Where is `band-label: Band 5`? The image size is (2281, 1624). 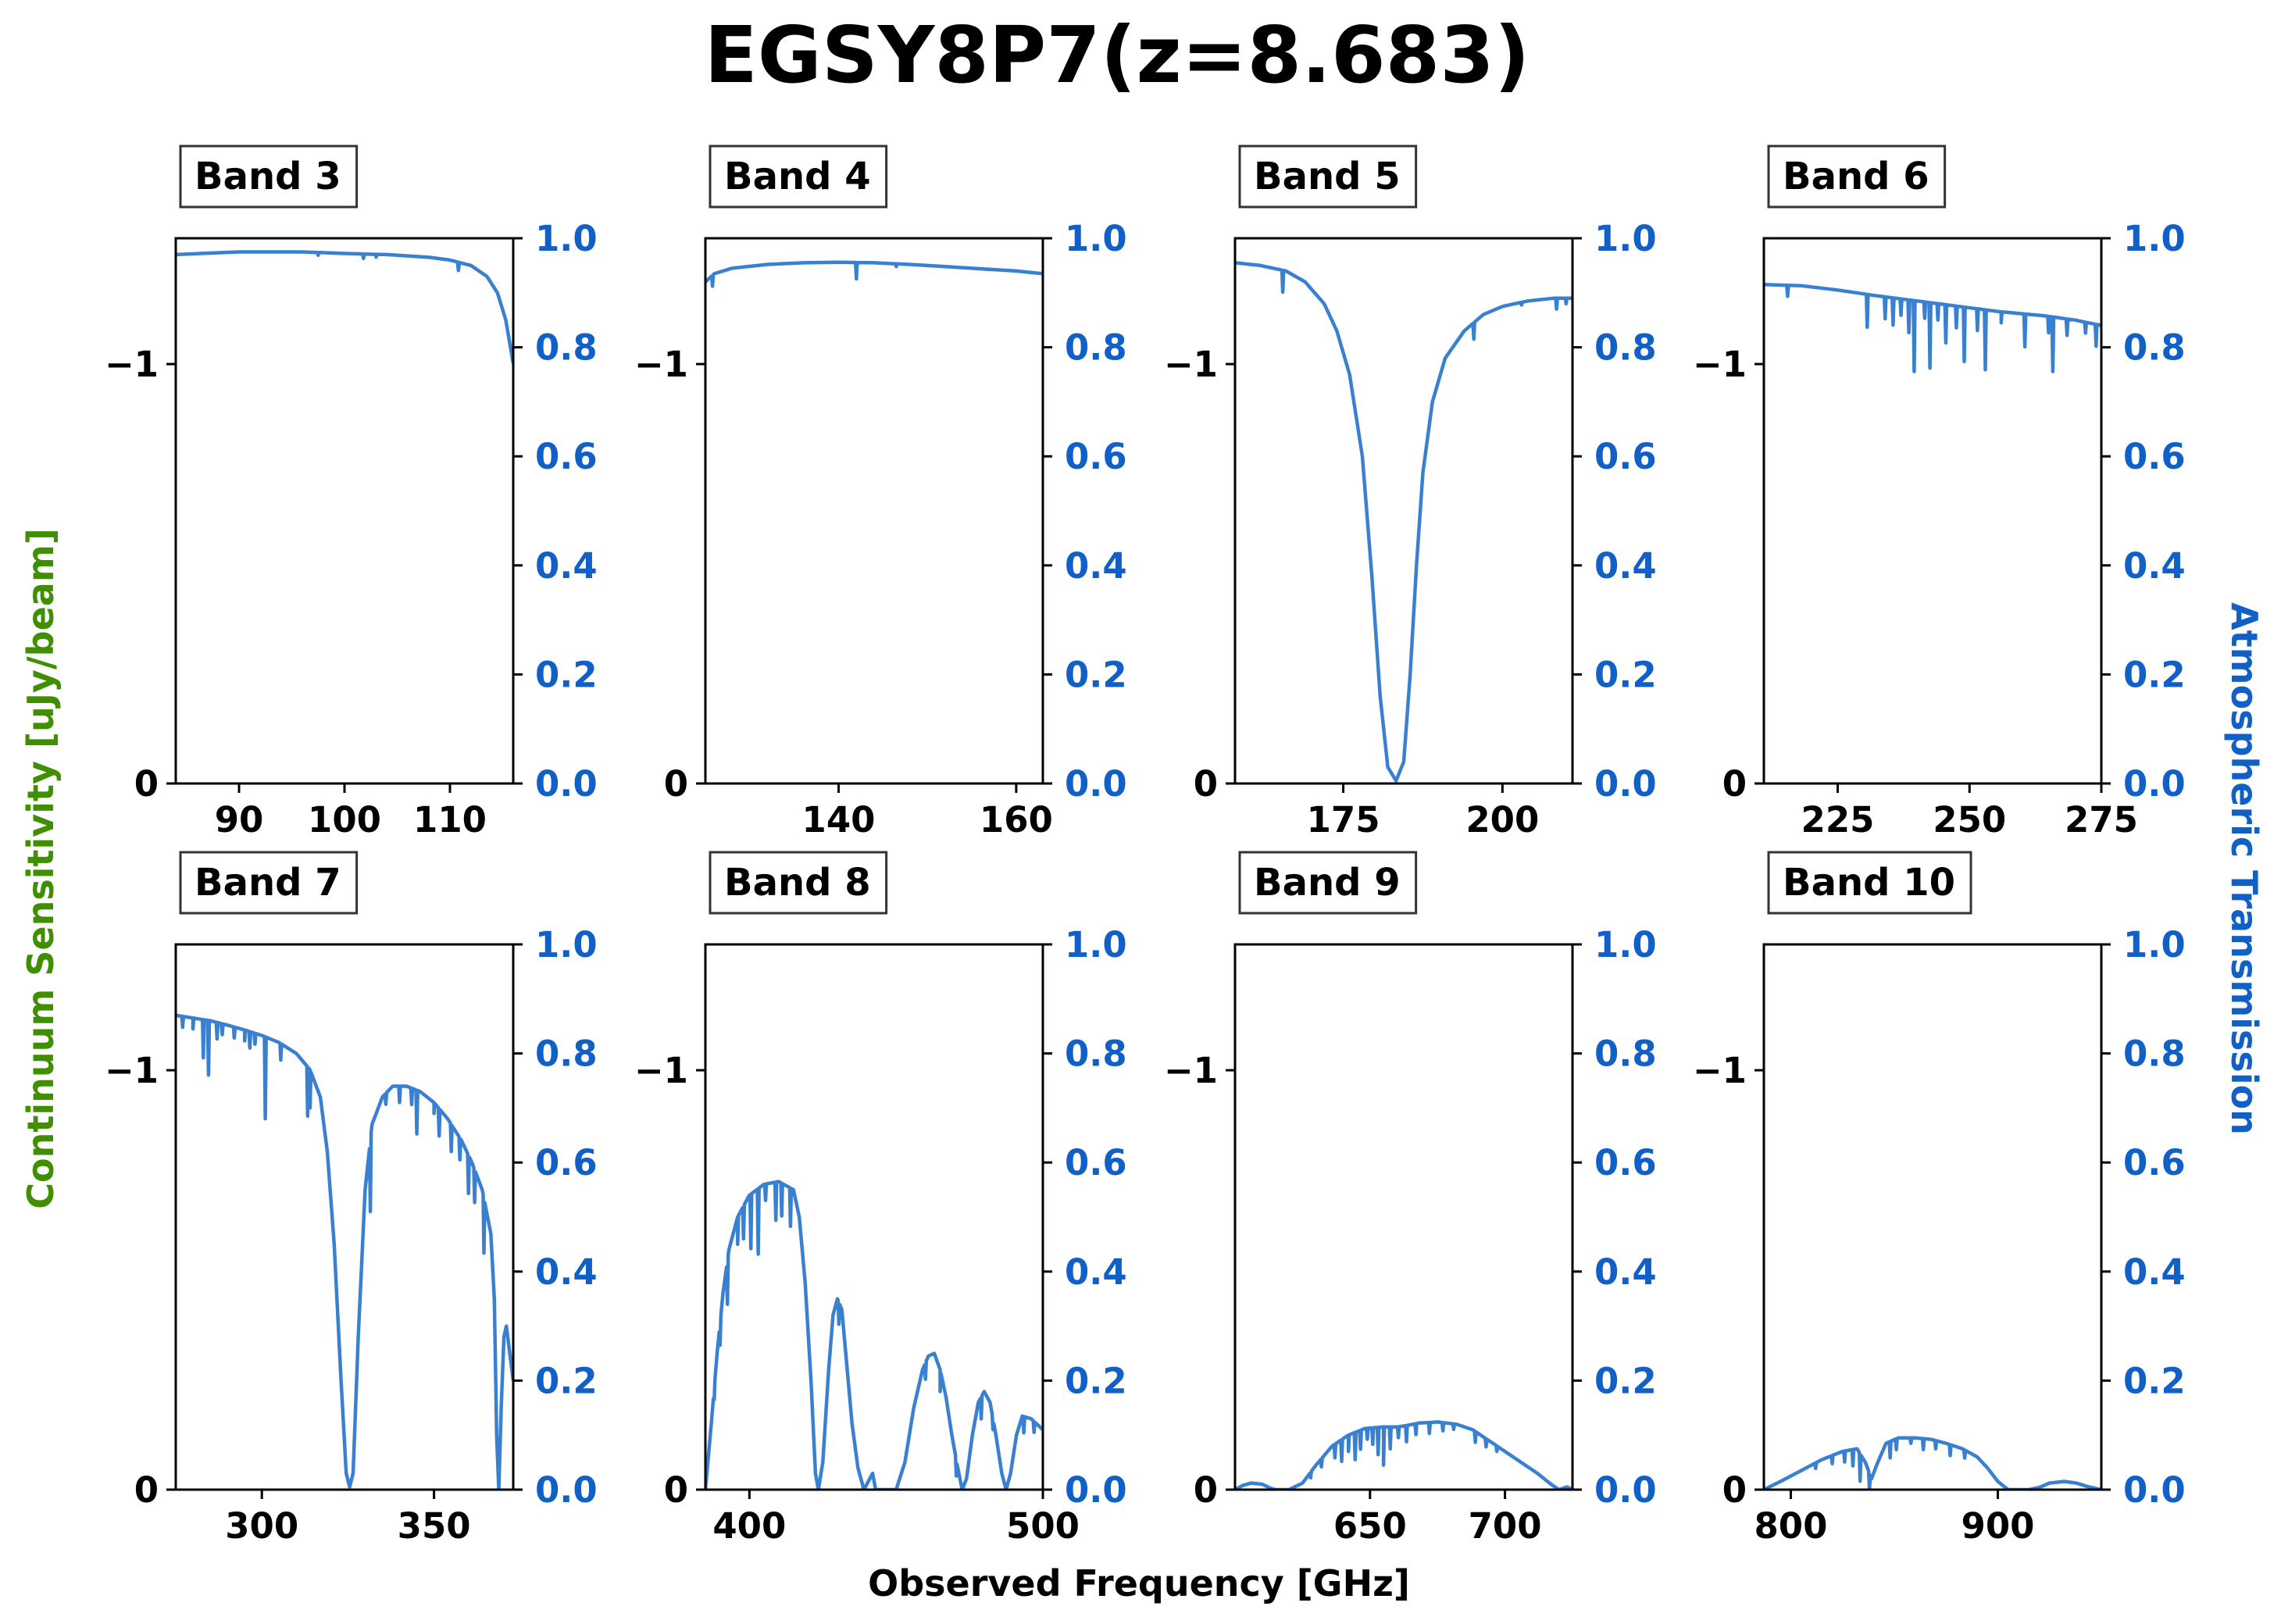
band-label: Band 5 is located at coordinates (1327, 176).